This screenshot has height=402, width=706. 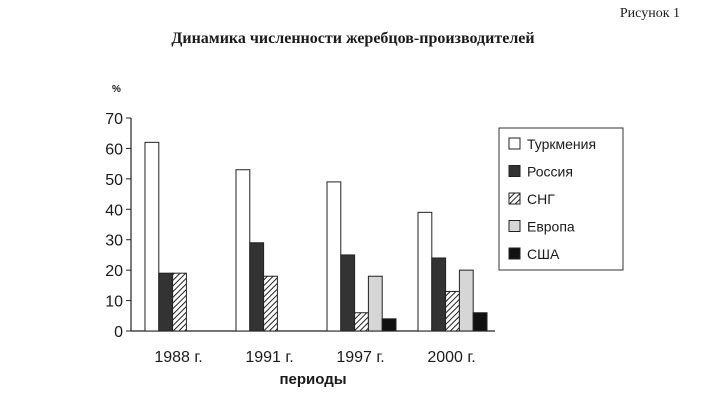 What do you see at coordinates (178, 357) in the screenshot?
I see `x-category-label: 1988 г.` at bounding box center [178, 357].